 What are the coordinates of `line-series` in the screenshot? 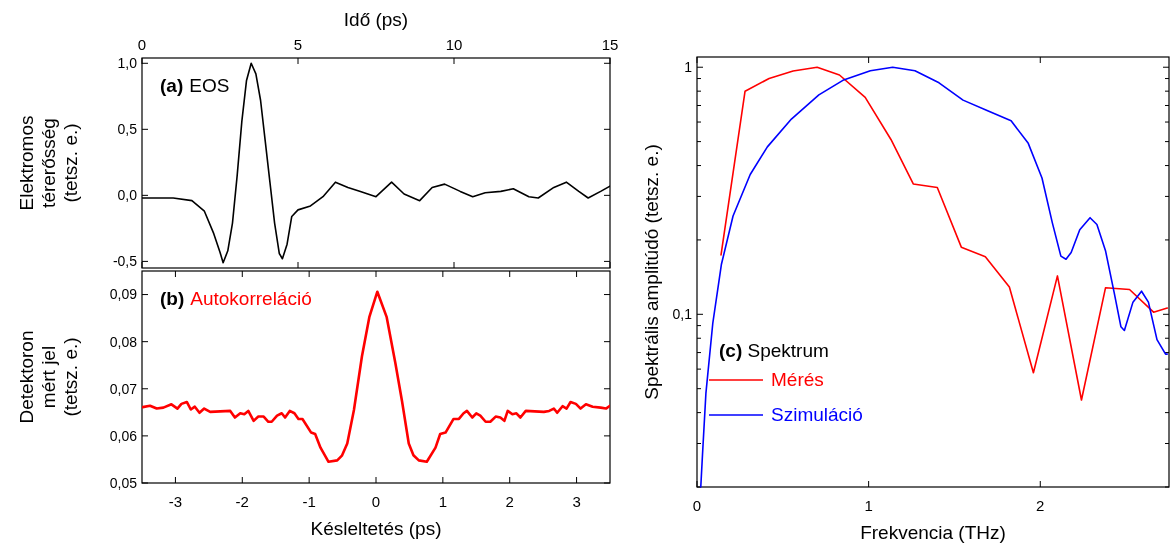 It's located at (376, 377).